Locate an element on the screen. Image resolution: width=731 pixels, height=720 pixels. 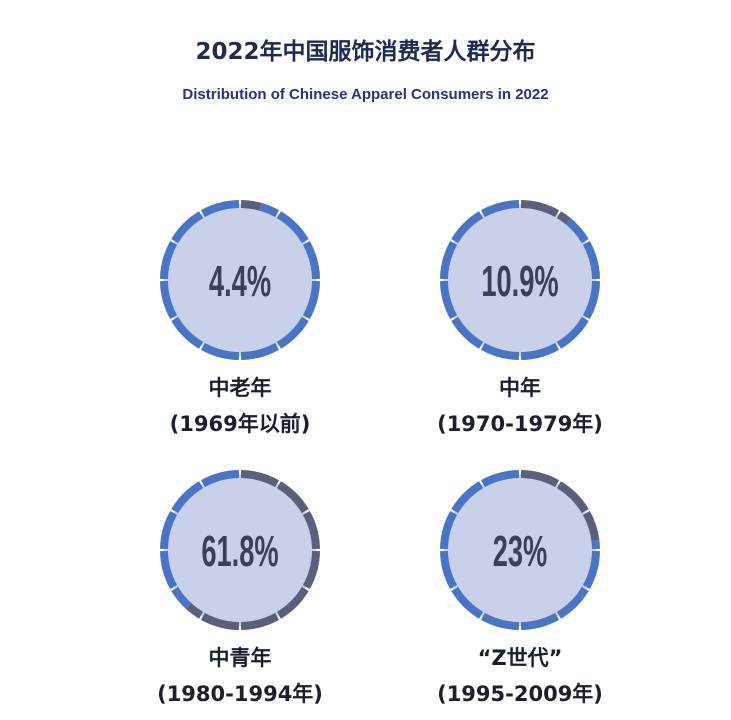
percent-label: 61.8% is located at coordinates (239, 550).